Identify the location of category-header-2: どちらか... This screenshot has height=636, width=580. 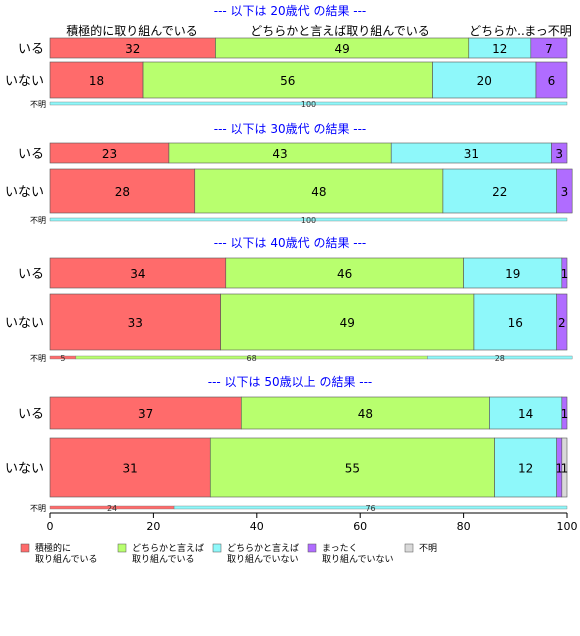
(497, 31).